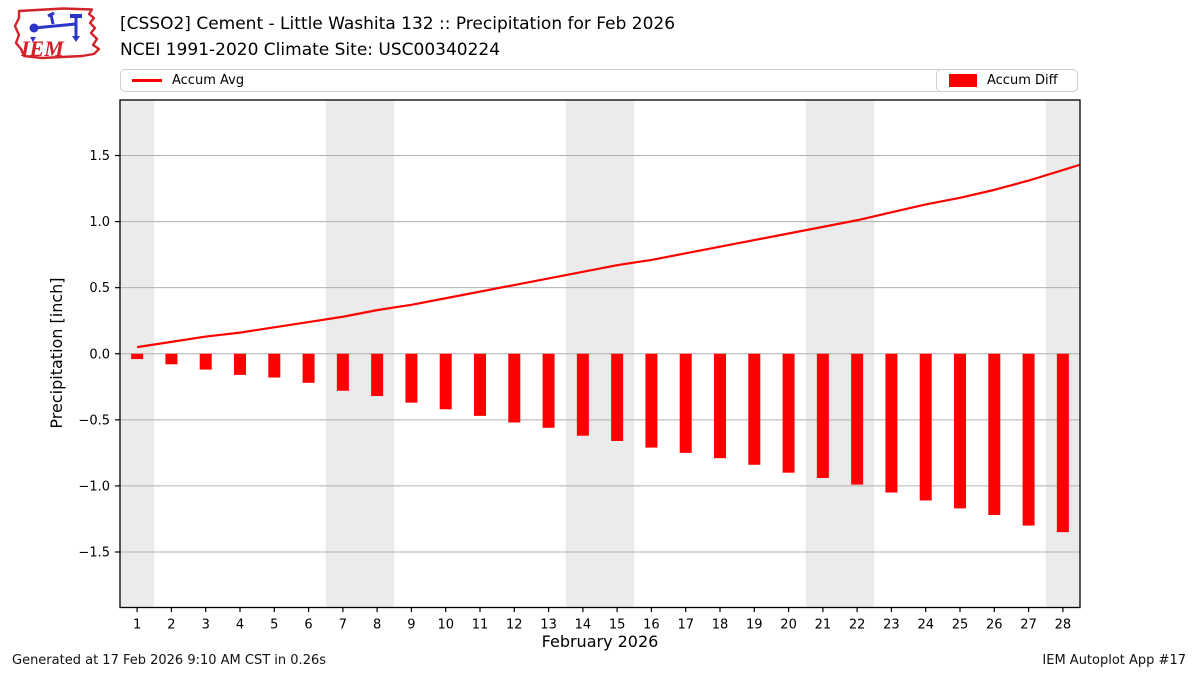 Image resolution: width=1200 pixels, height=675 pixels. Describe the element at coordinates (377, 625) in the screenshot. I see `x-tick-label: 8` at that location.